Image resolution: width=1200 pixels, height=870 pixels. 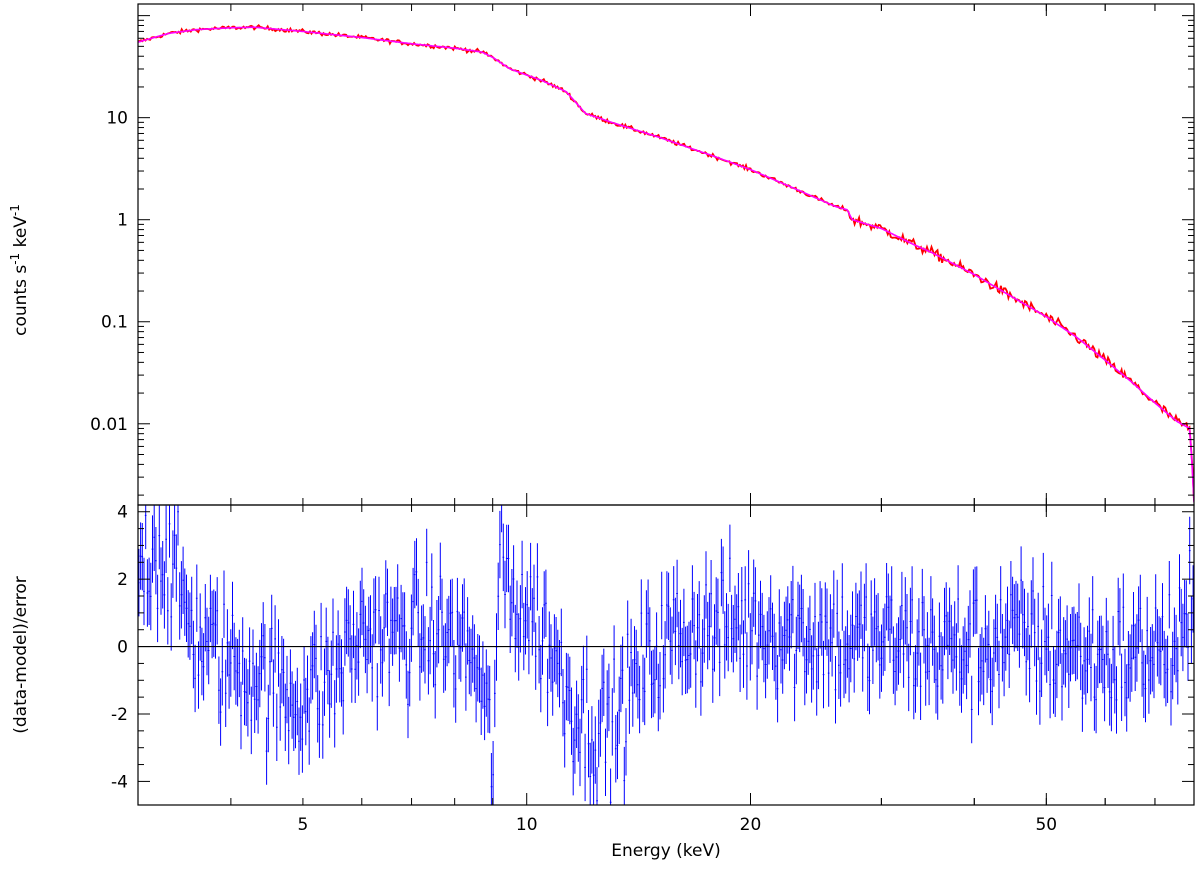 What do you see at coordinates (114, 323) in the screenshot?
I see `spectrum-y-tick-label: 0.1` at bounding box center [114, 323].